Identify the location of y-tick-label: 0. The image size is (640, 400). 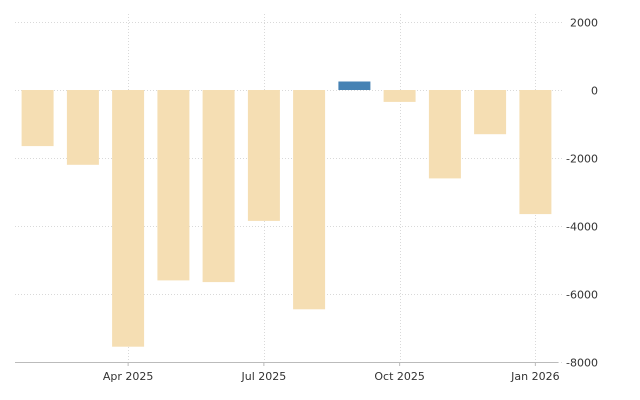
(594, 91).